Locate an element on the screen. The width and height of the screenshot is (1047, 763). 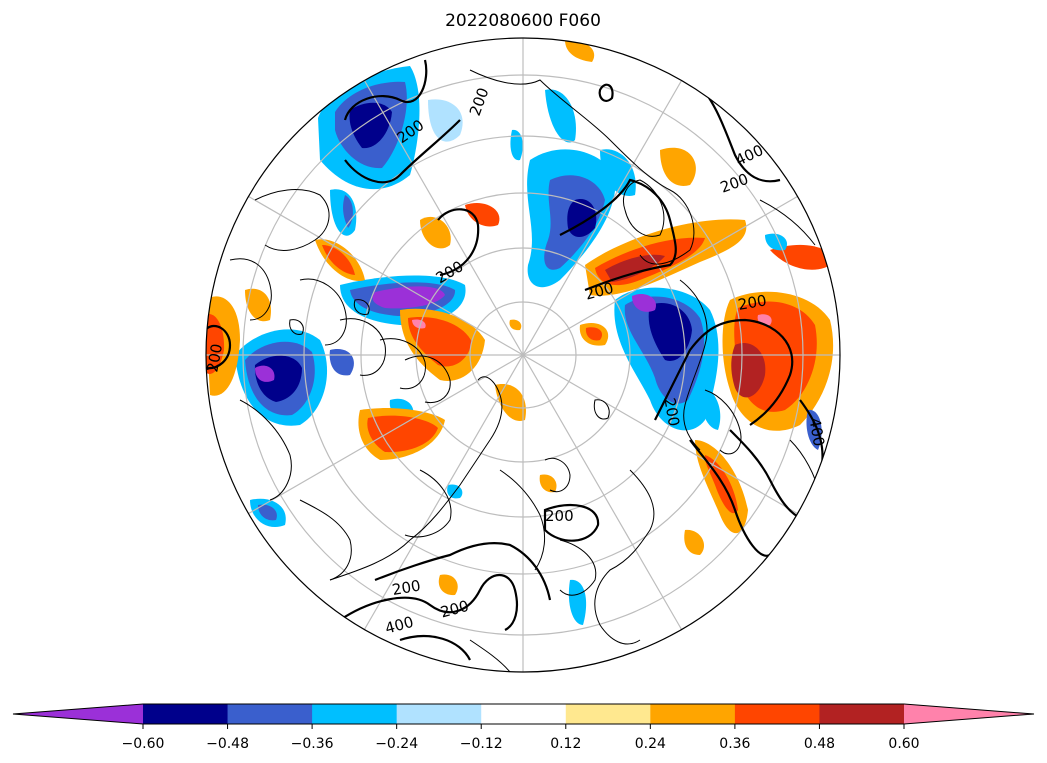
colorbar-extend-max is located at coordinates (969, 714).